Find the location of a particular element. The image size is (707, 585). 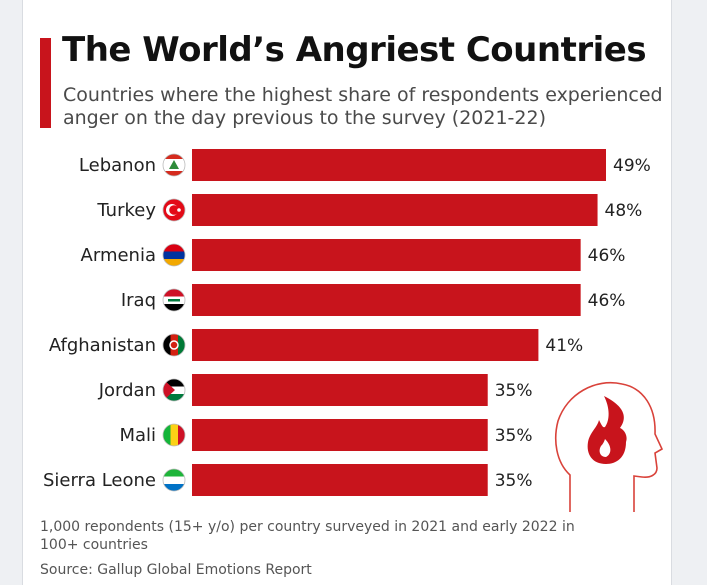

chart-title: The World’s Angriest Countries is located at coordinates (354, 50).